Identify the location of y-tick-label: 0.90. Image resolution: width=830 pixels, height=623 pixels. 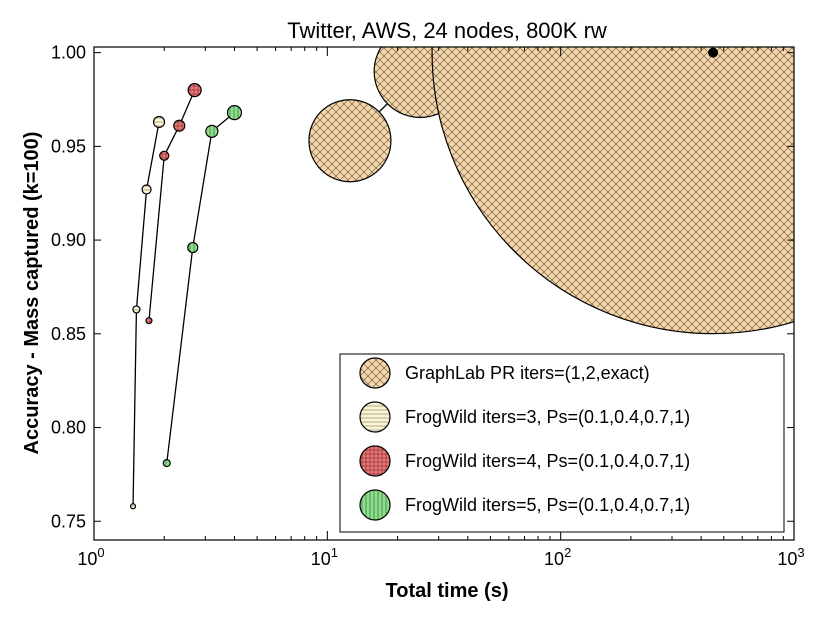
(68, 240).